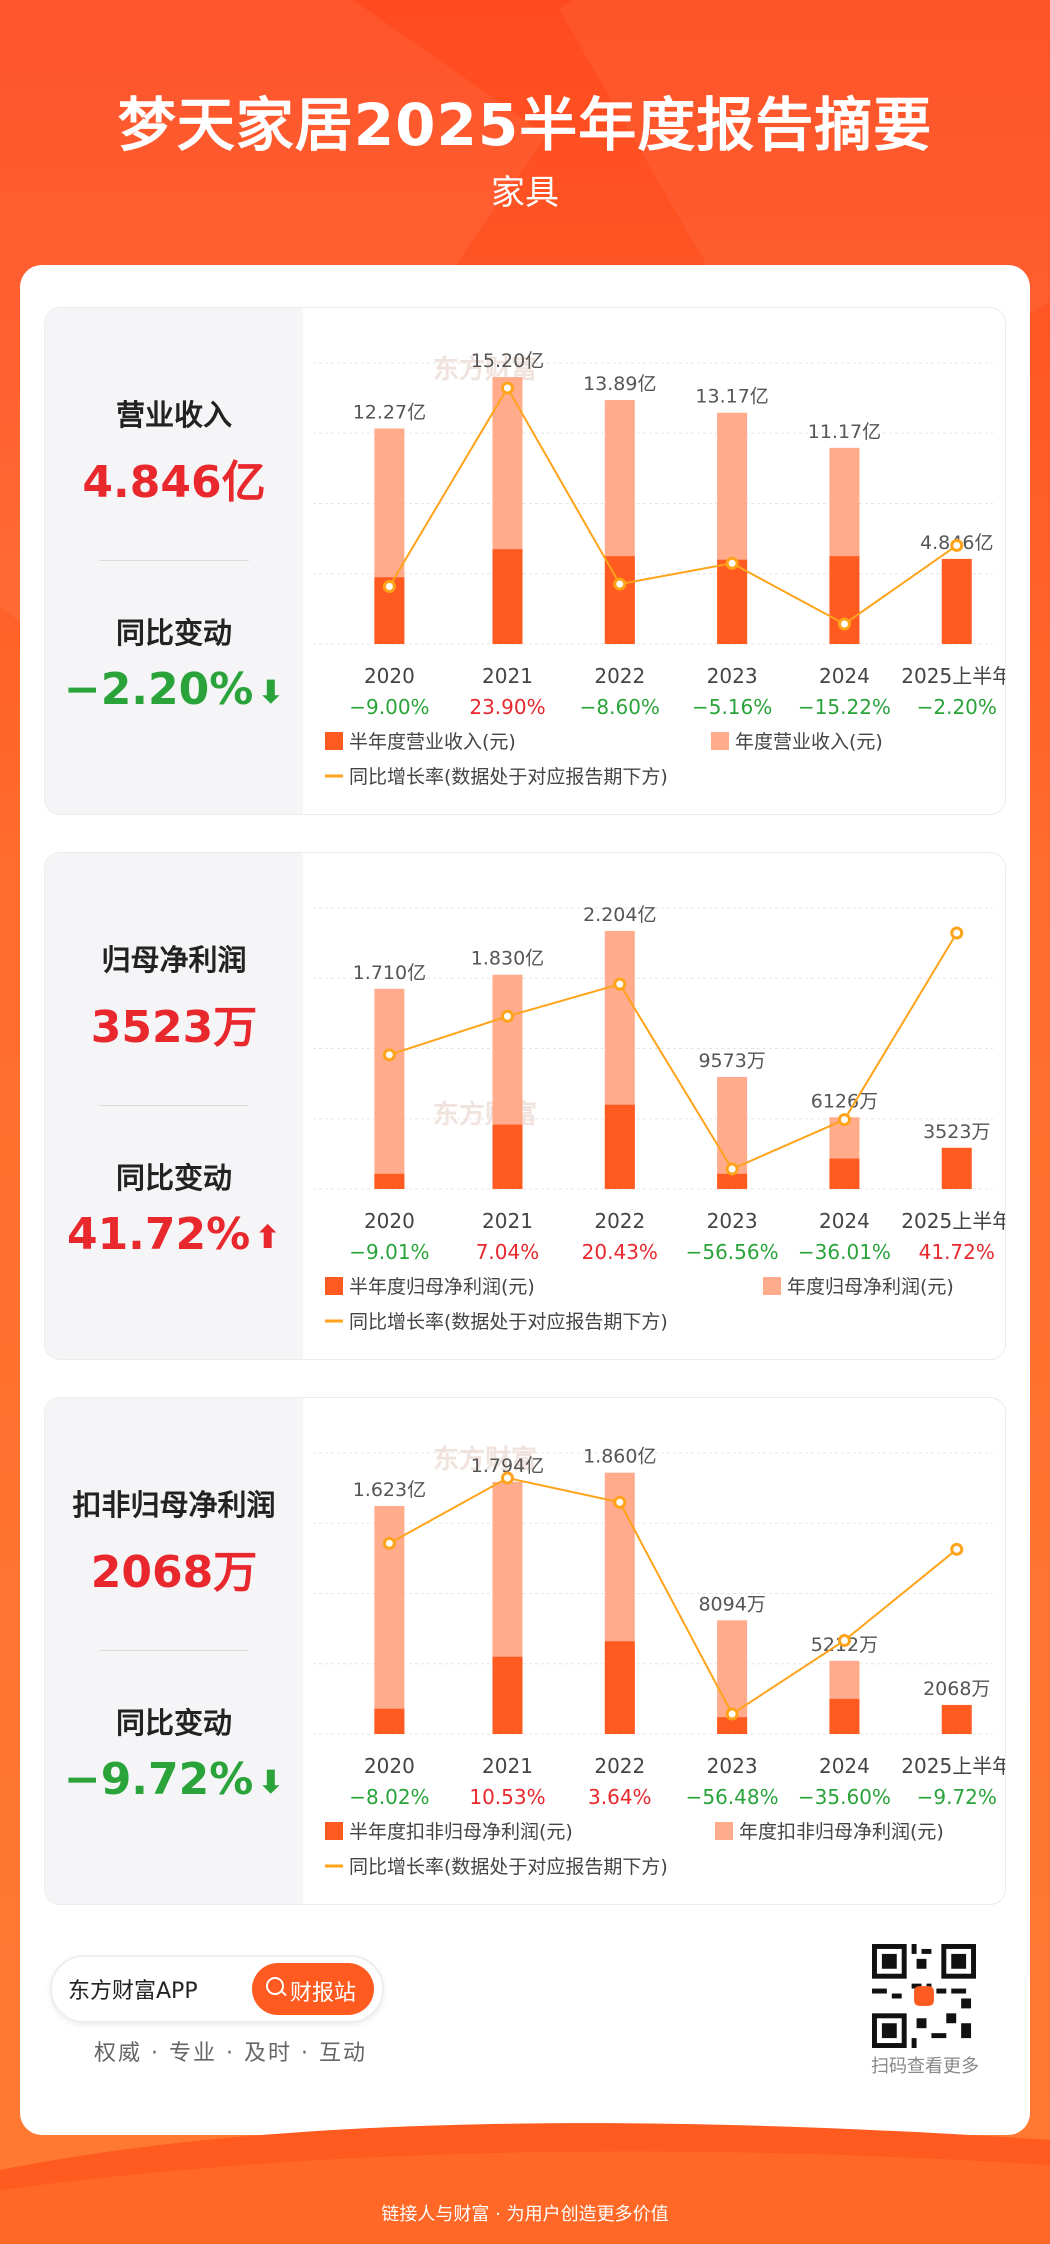  I want to click on growth-rate-label: −9.72%, so click(957, 1797).